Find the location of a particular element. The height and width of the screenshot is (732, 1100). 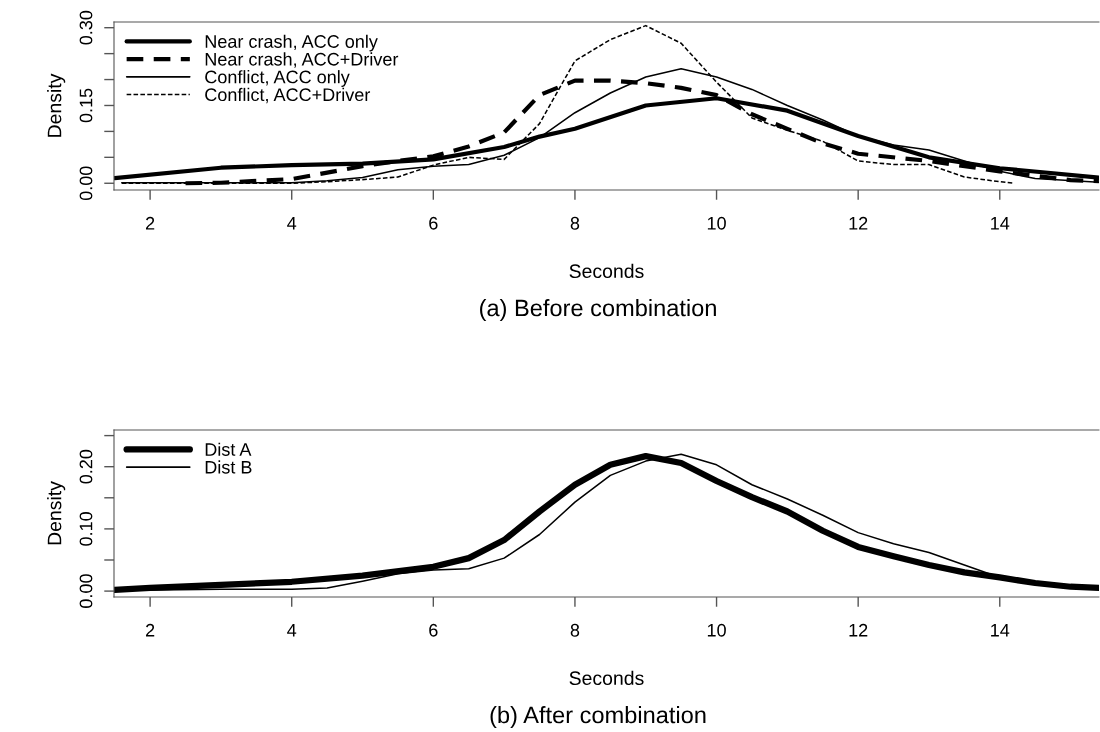

legend-label: Conflict, ACC only is located at coordinates (277, 78).